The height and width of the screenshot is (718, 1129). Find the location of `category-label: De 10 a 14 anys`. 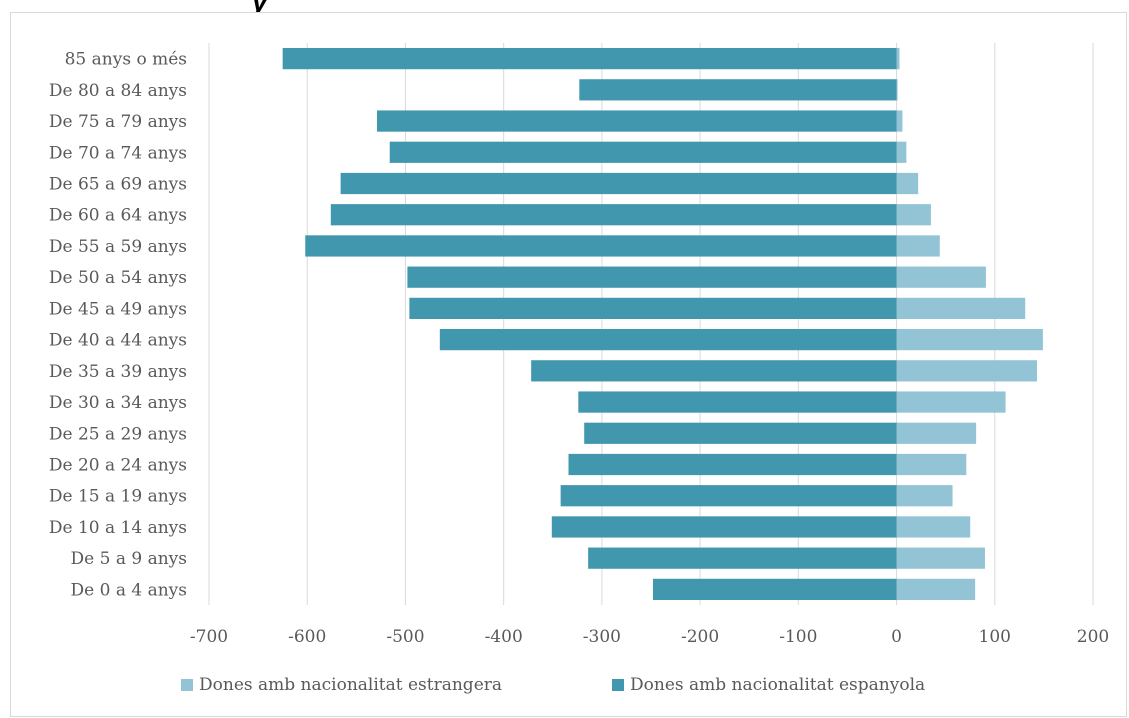

category-label: De 10 a 14 anys is located at coordinates (118, 528).